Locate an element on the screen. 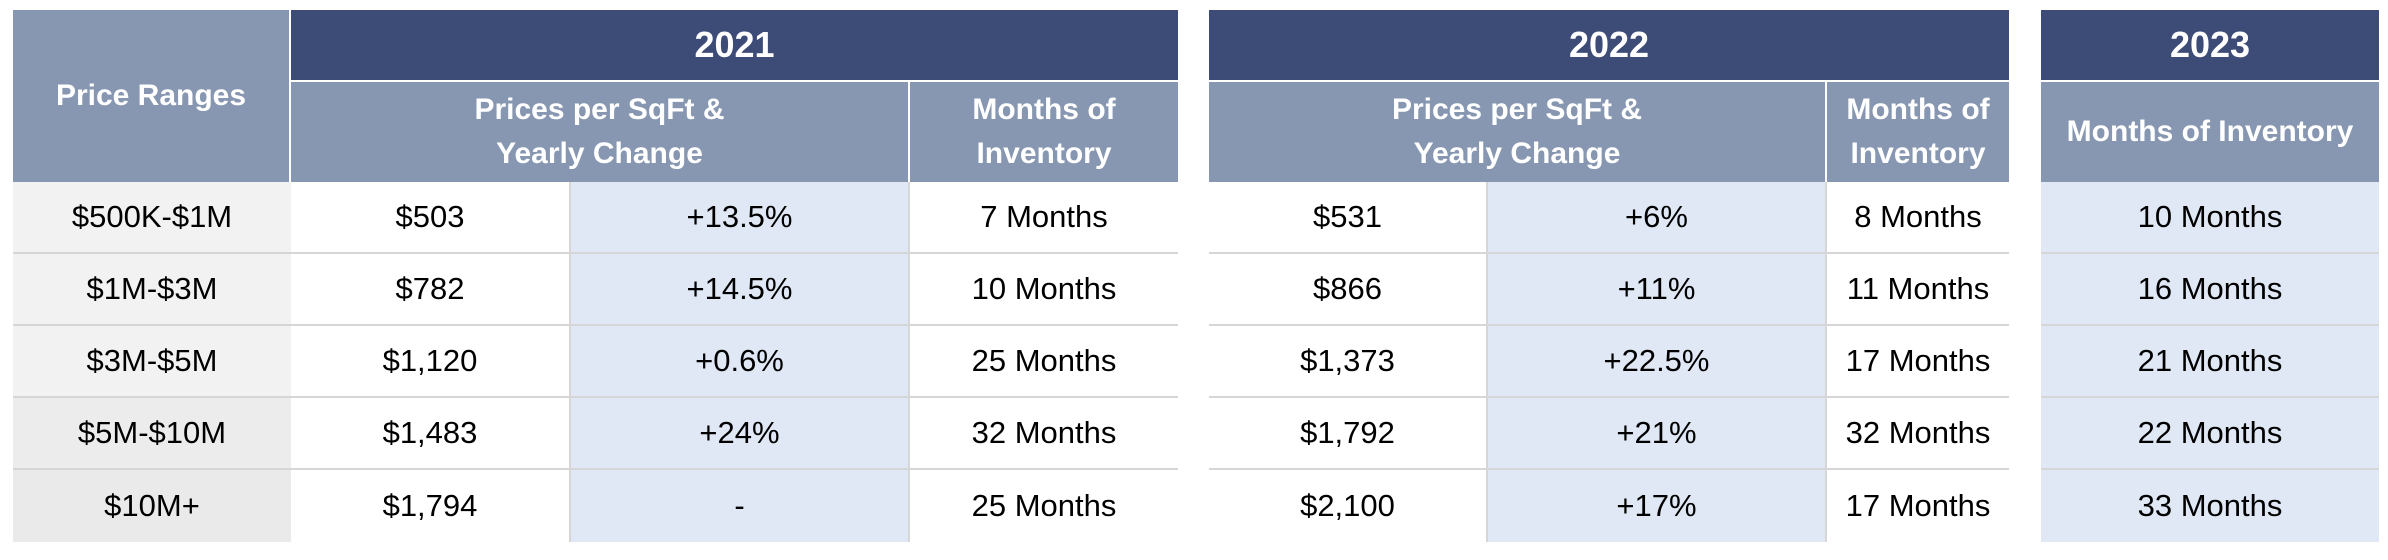 This screenshot has height=560, width=2388. price-cell: $1,120 is located at coordinates (430, 362).